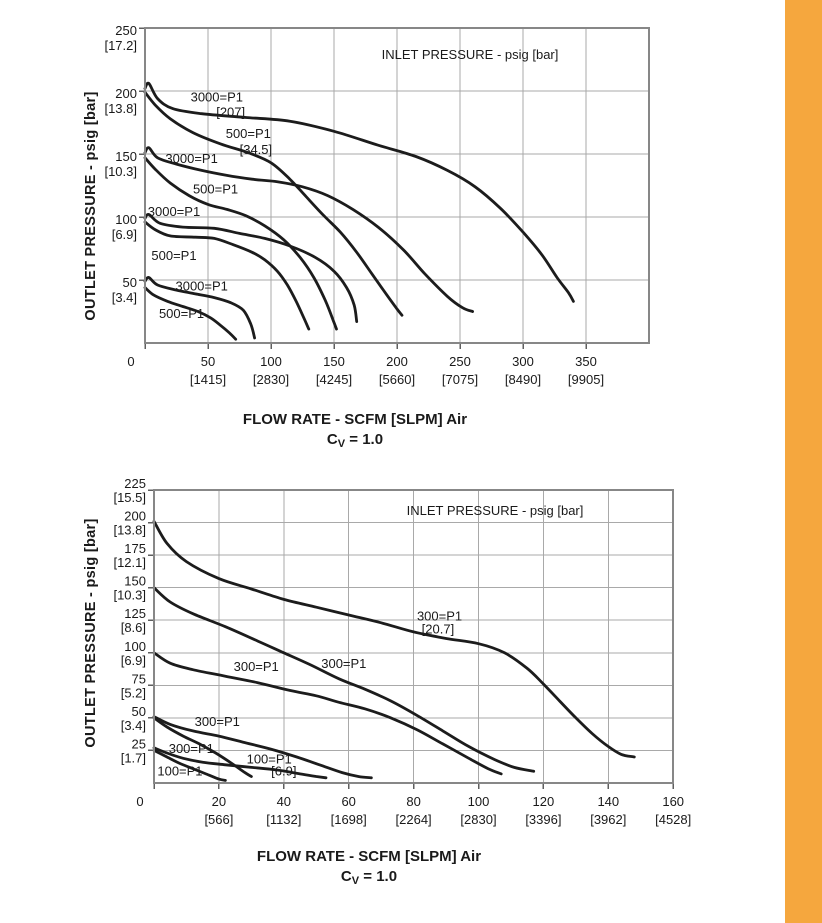 The width and height of the screenshot is (822, 923). Describe the element at coordinates (133, 757) in the screenshot. I see `y-tick-sublabel: [1.7]` at that location.